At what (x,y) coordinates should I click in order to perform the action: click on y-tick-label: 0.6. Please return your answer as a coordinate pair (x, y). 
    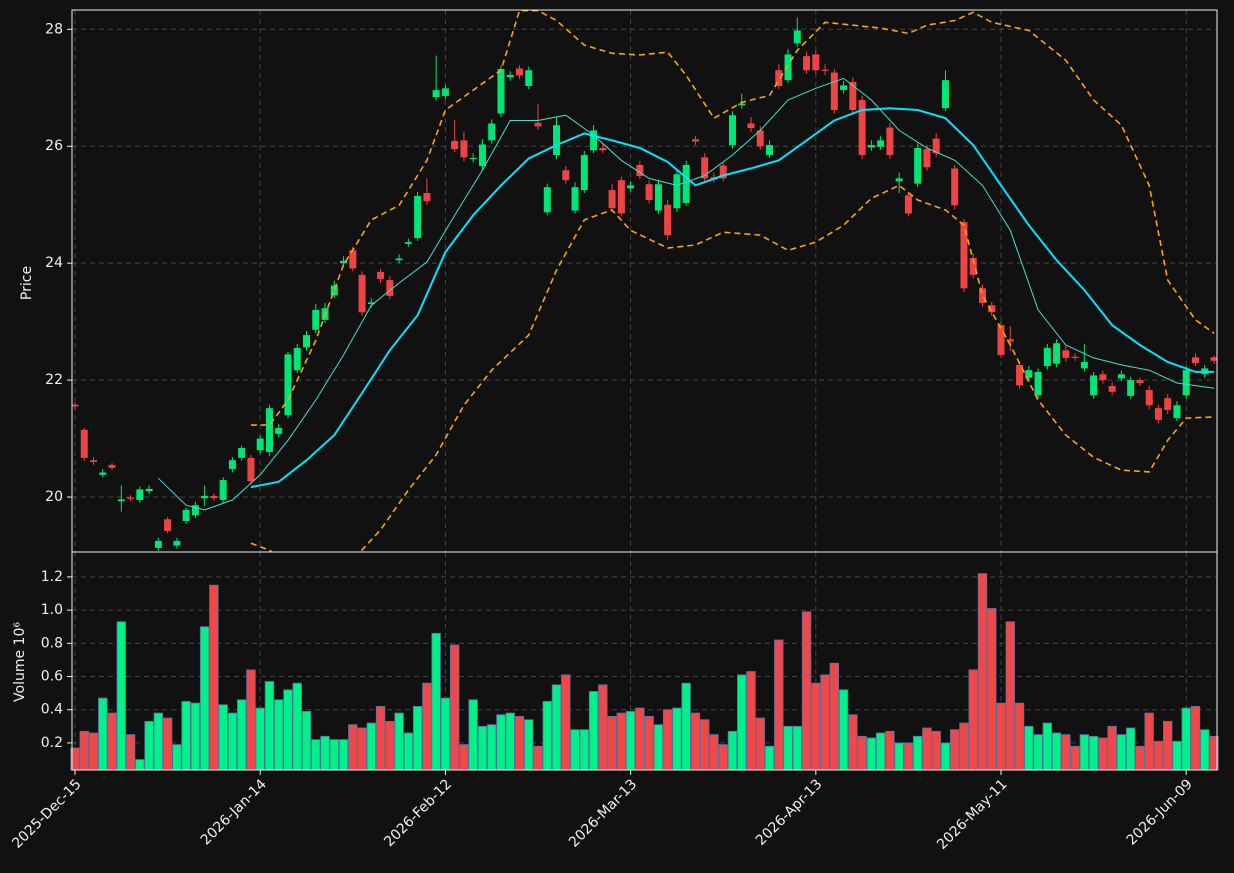
    Looking at the image, I should click on (52, 677).